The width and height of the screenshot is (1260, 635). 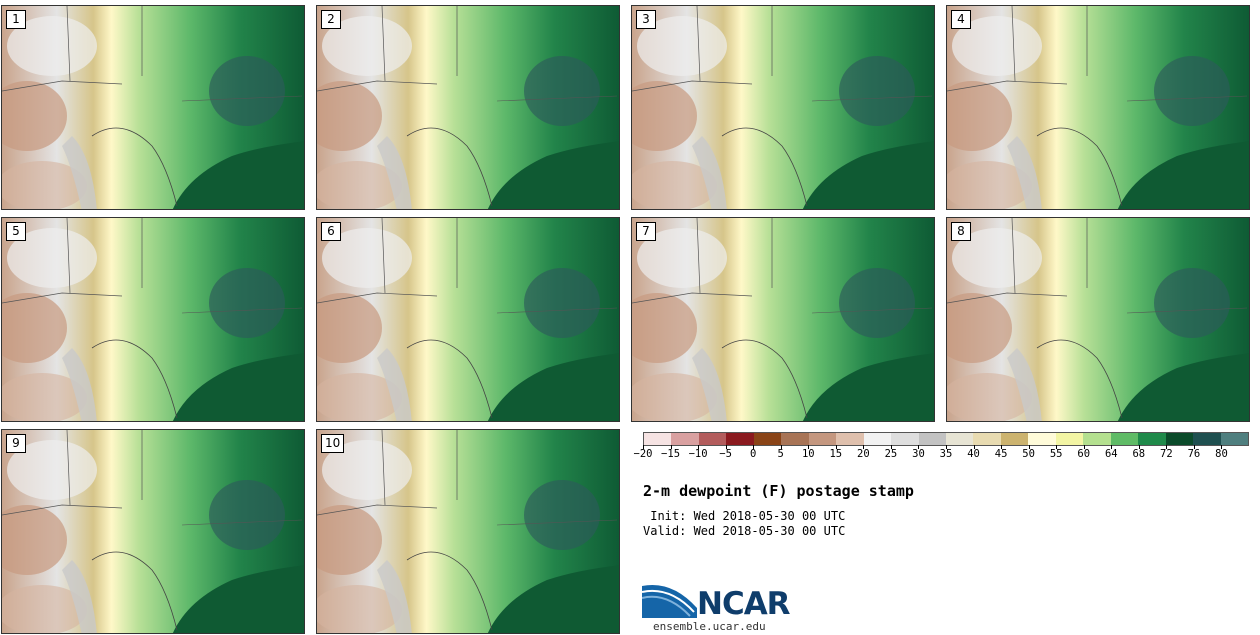 What do you see at coordinates (836, 454) in the screenshot?
I see `colorbar-tick-label: 15` at bounding box center [836, 454].